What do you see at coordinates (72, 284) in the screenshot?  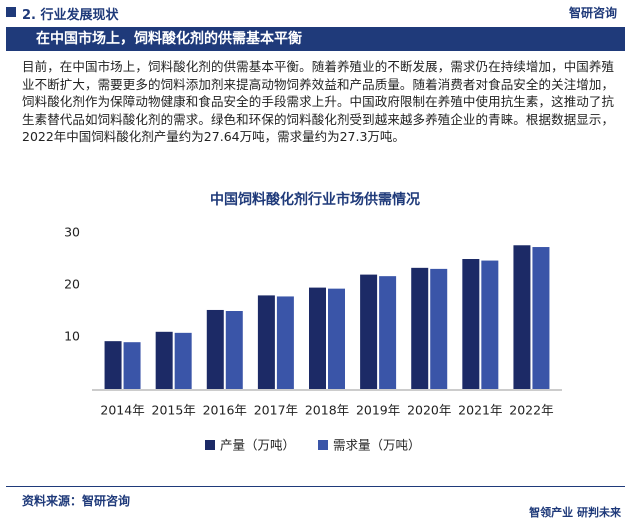 I see `y-tick-label: 20` at bounding box center [72, 284].